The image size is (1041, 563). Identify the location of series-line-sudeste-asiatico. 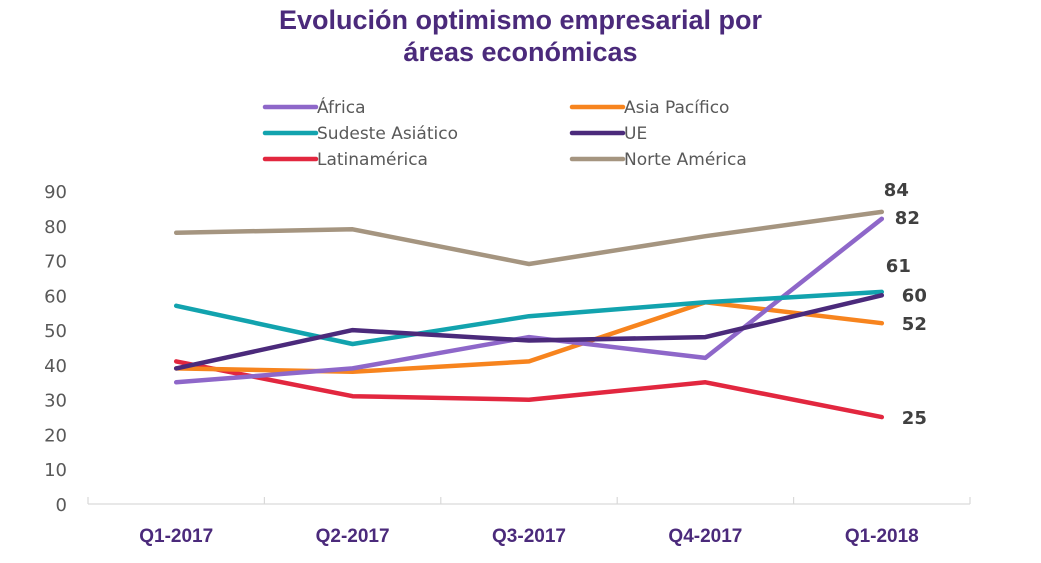
(529, 318).